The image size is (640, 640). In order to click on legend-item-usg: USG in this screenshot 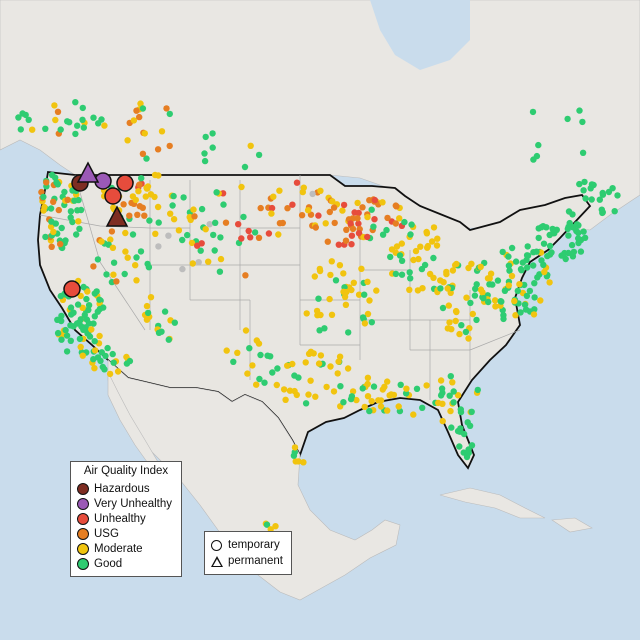, I will do `click(98, 534)`.